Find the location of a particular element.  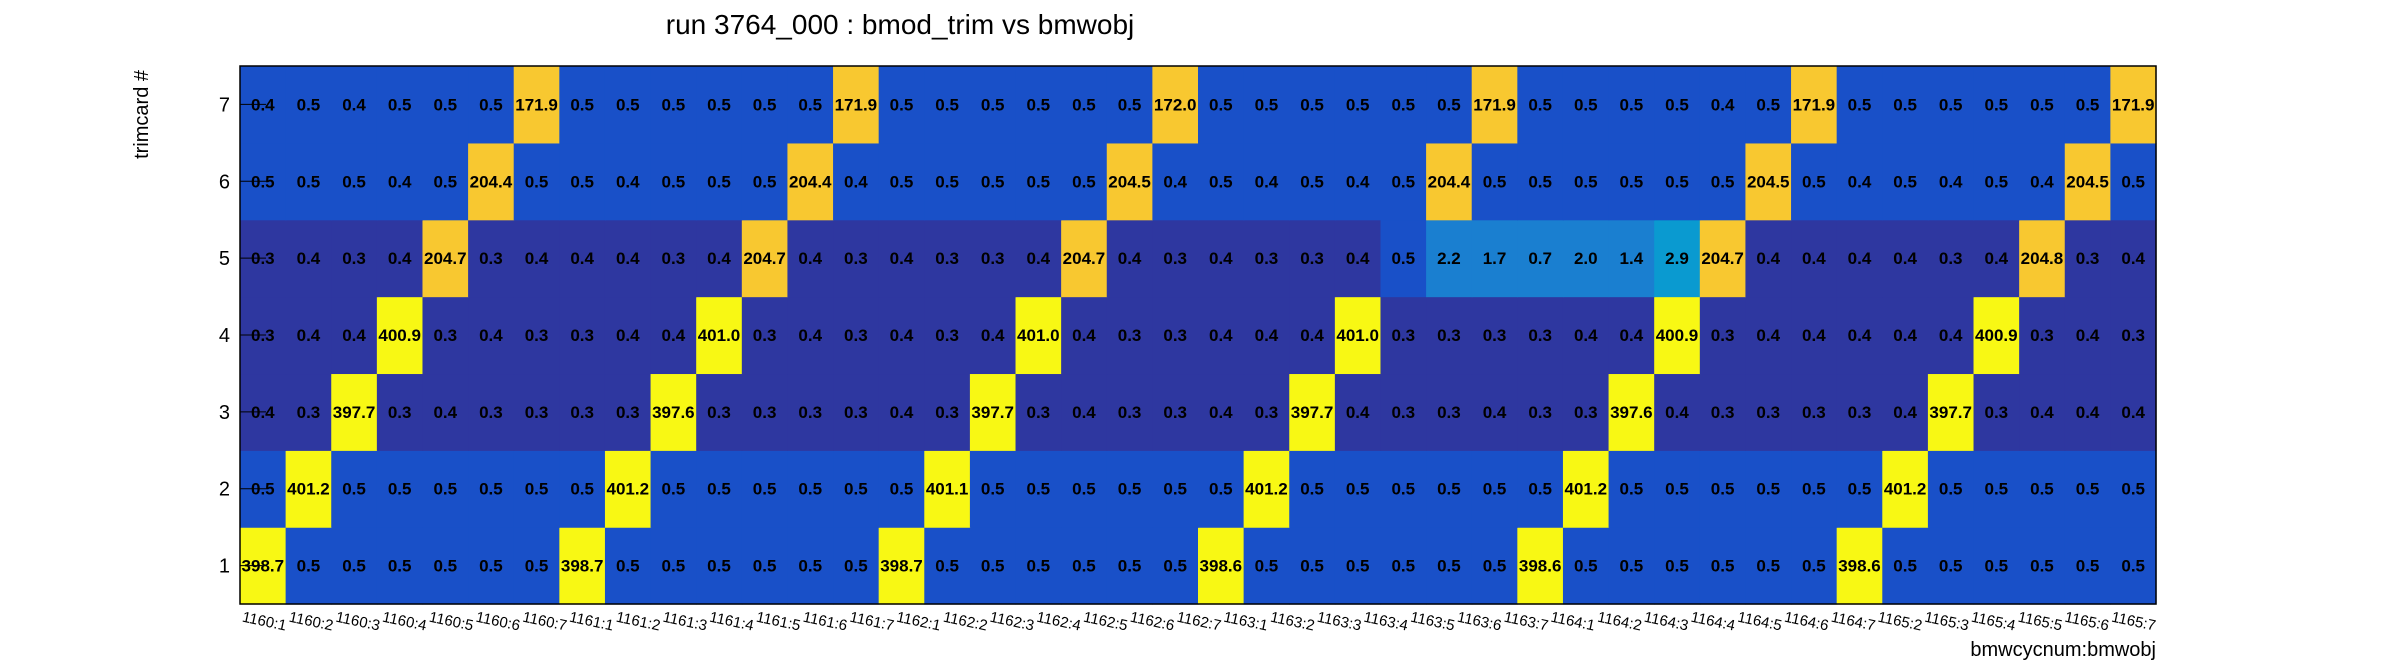

x-tick-label: 1163:3 is located at coordinates (1338, 622).